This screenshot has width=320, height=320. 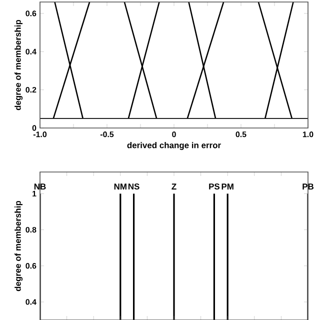 What do you see at coordinates (228, 187) in the screenshot?
I see `annotation: PM` at bounding box center [228, 187].